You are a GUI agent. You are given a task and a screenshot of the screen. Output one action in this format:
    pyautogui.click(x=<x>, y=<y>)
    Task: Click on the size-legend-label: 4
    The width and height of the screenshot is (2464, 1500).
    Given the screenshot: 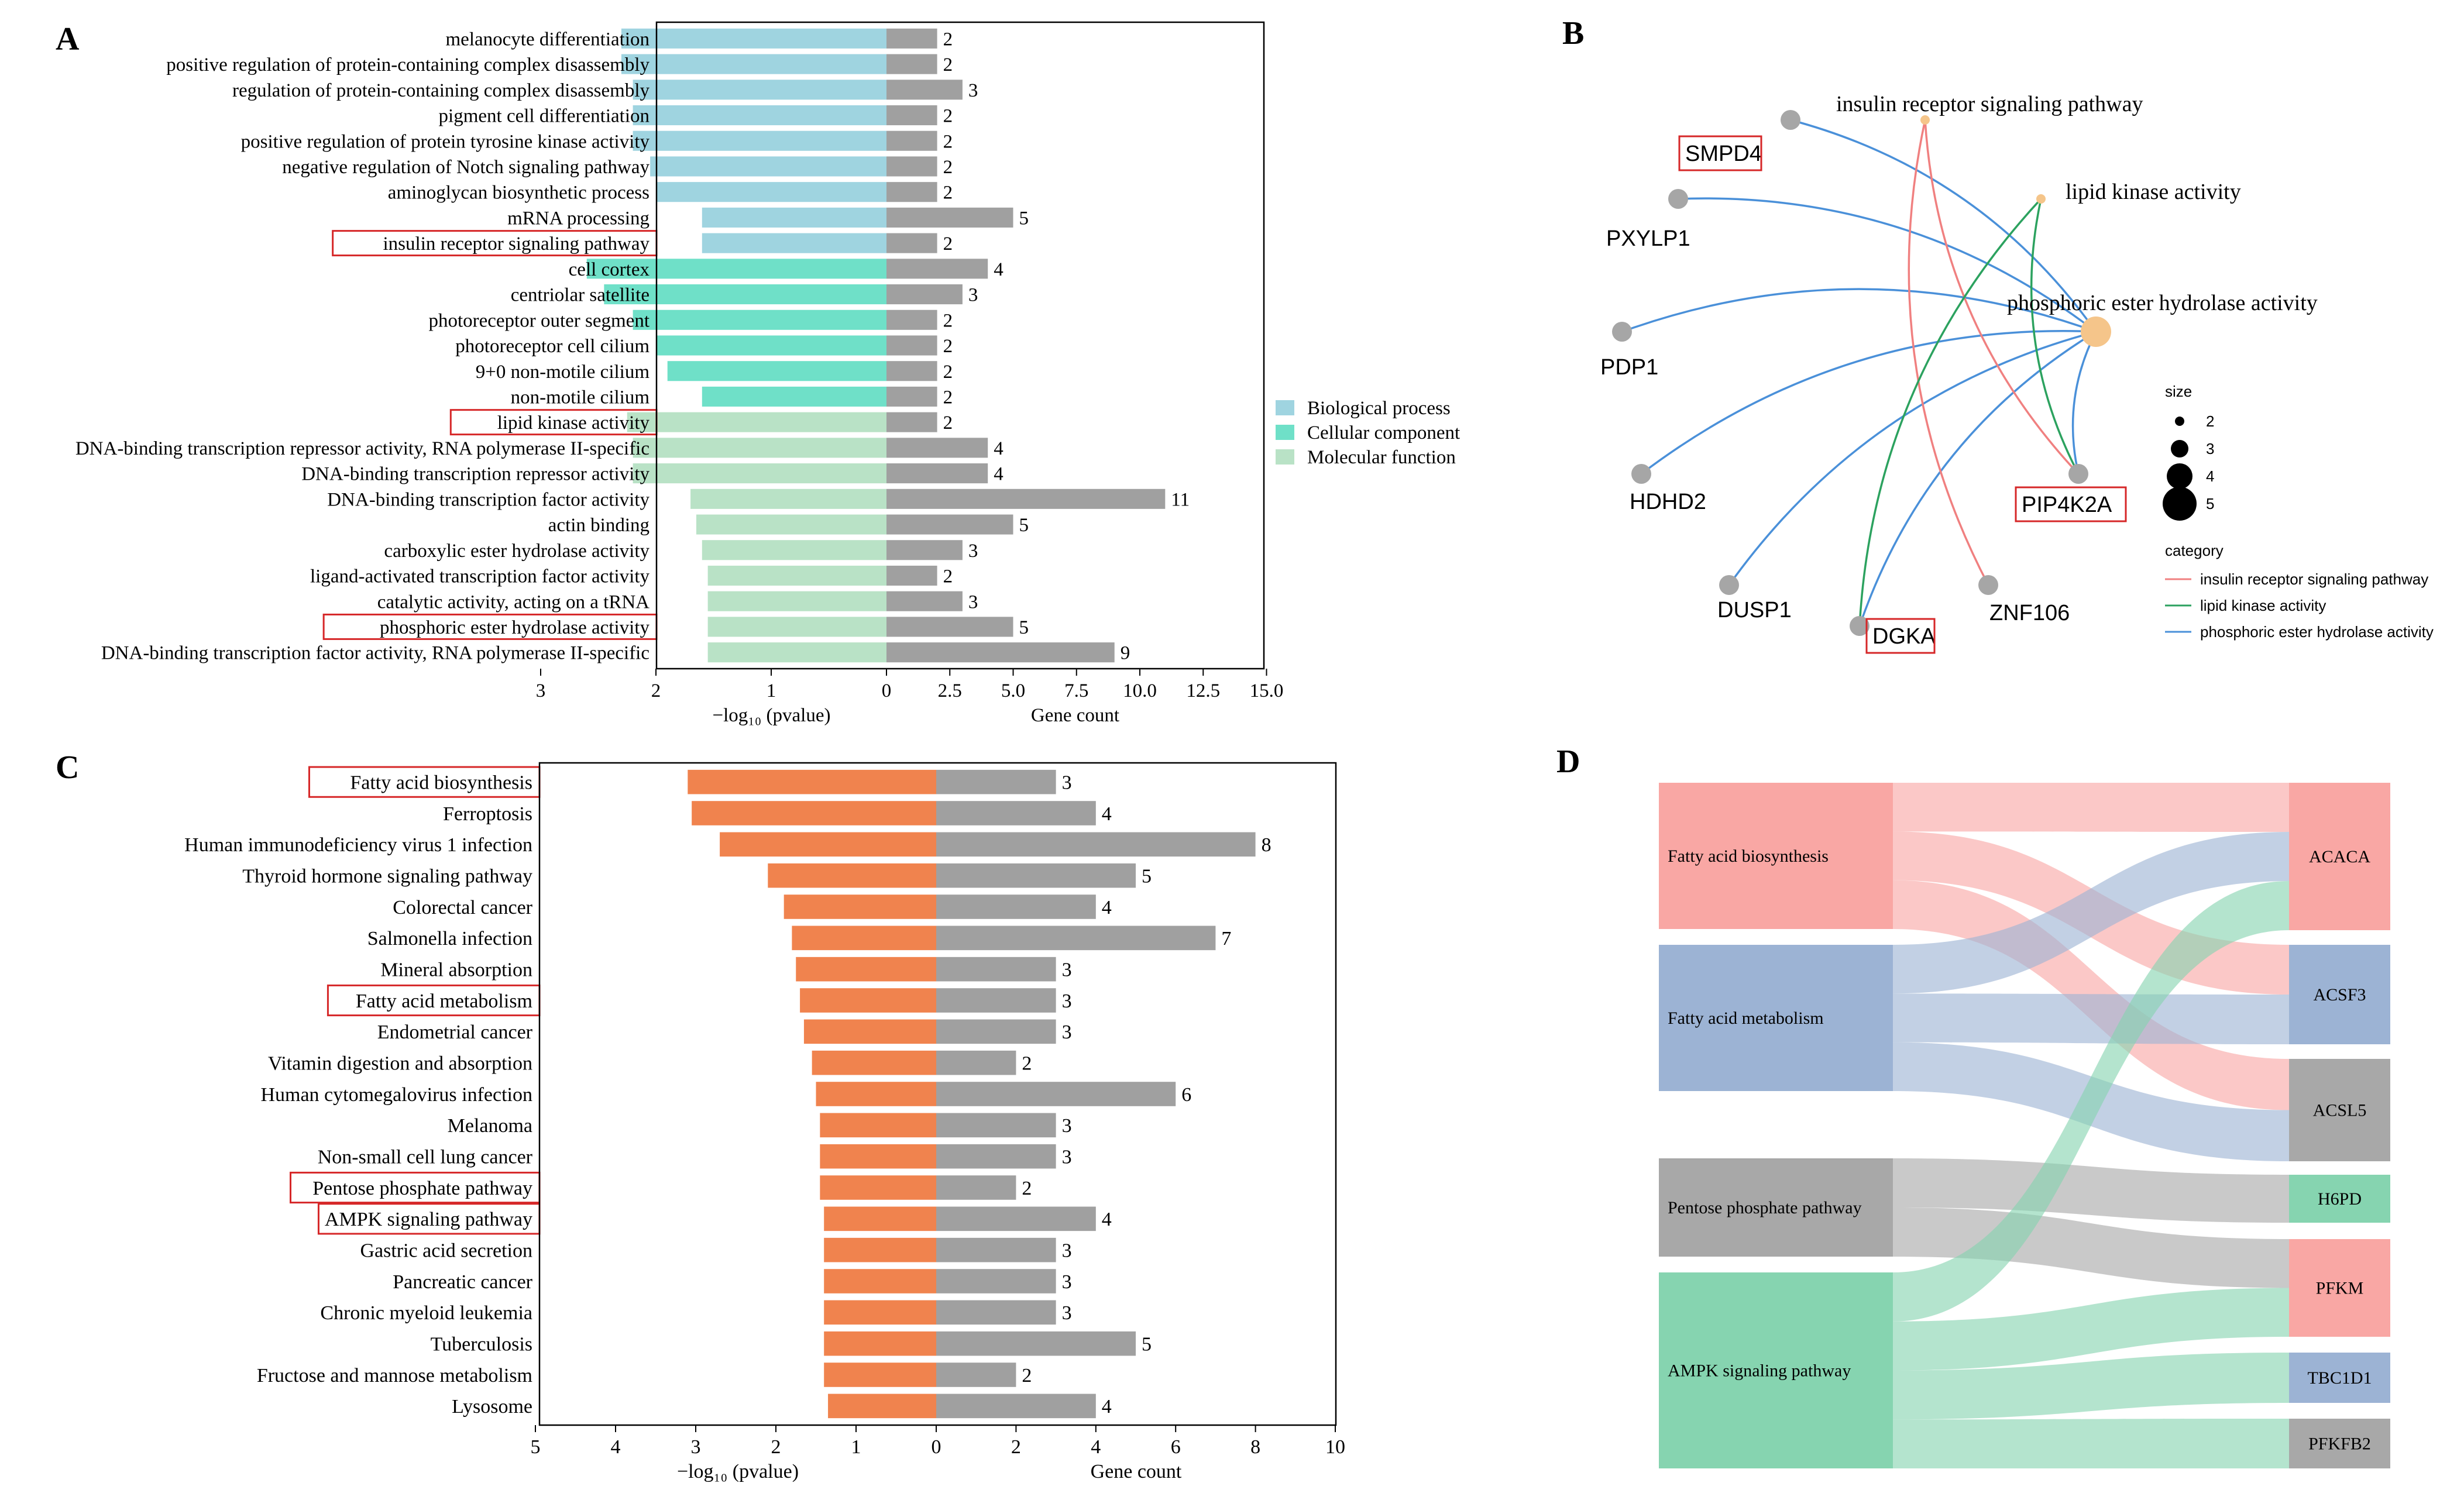 What is the action you would take?
    pyautogui.click(x=2210, y=476)
    